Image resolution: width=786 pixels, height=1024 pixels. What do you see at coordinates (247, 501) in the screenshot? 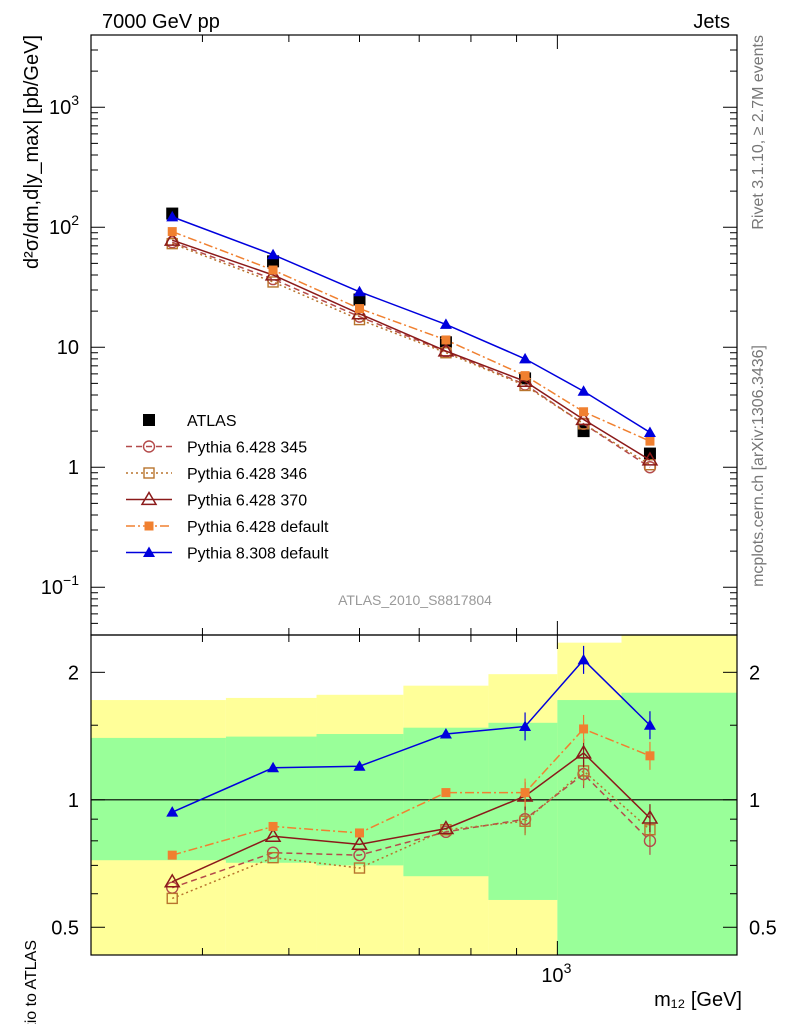
I see `legend-label-pythia-6-428-370: Pythia 6.428 370` at bounding box center [247, 501].